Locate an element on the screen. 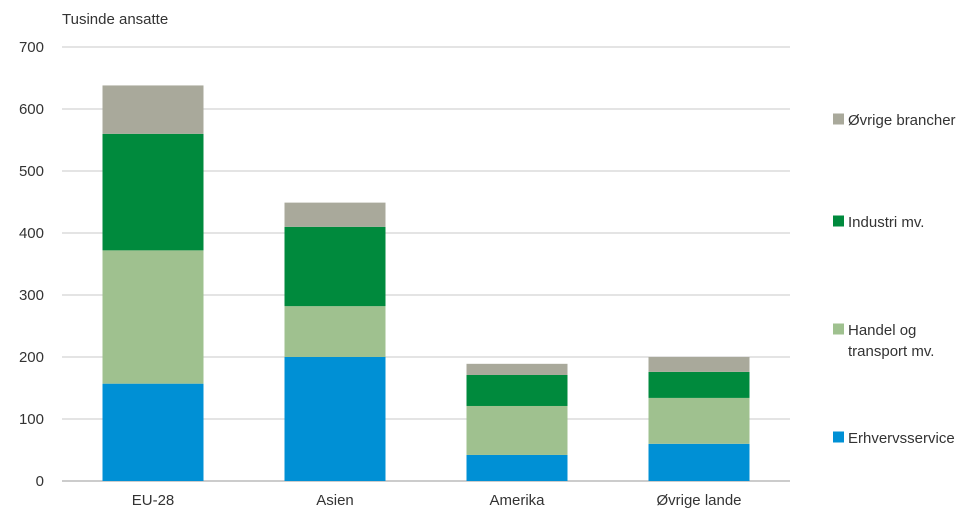 The image size is (977, 515). legend-label: Handel og is located at coordinates (882, 330).